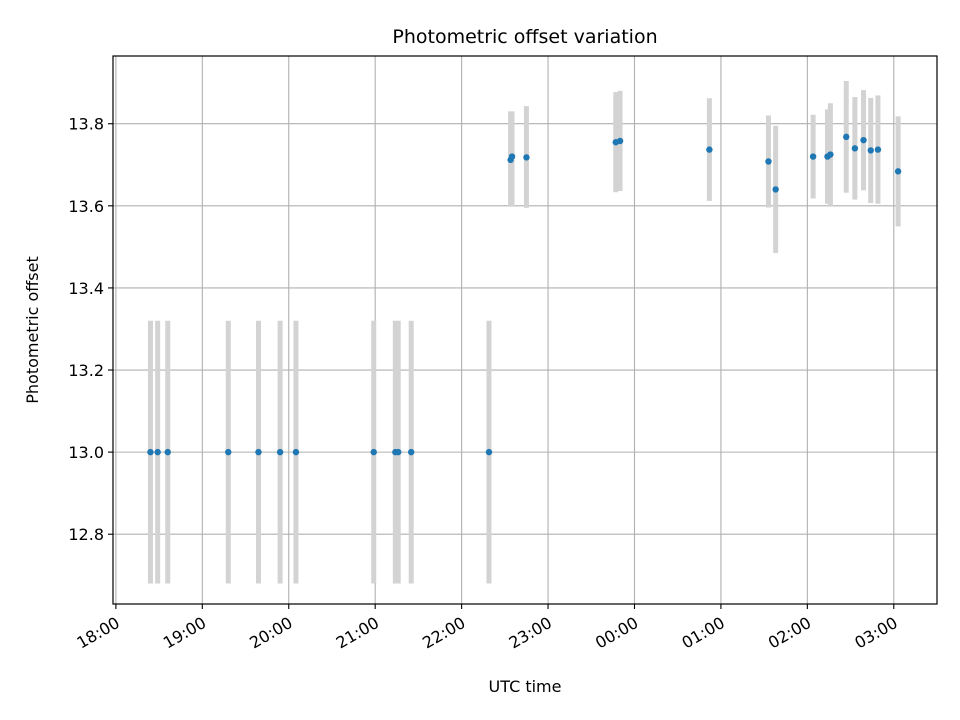 Image resolution: width=960 pixels, height=720 pixels. What do you see at coordinates (86, 288) in the screenshot?
I see `y-tick-label: 13.4` at bounding box center [86, 288].